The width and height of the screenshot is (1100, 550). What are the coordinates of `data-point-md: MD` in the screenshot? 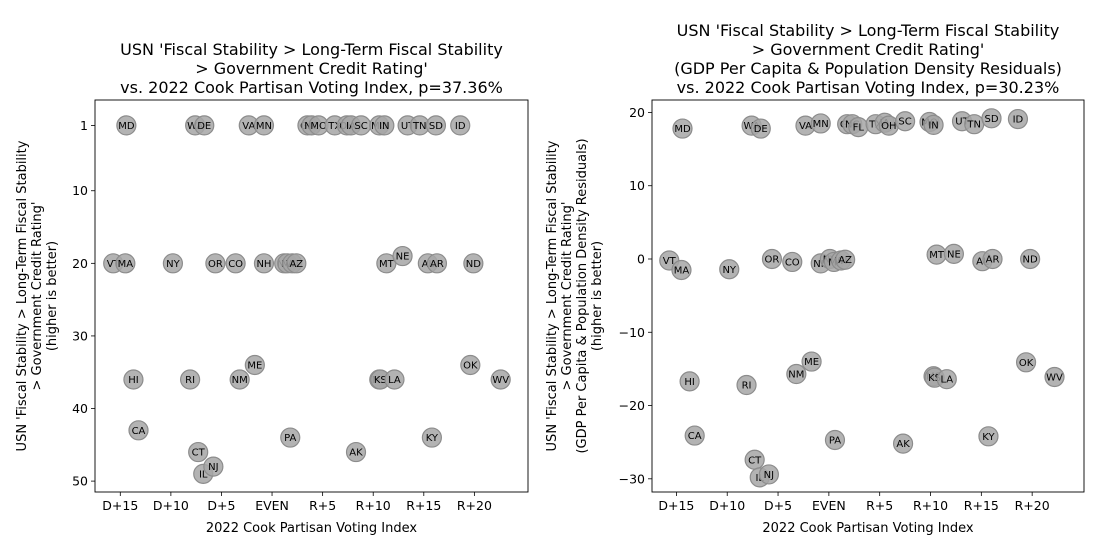 It's located at (126, 125).